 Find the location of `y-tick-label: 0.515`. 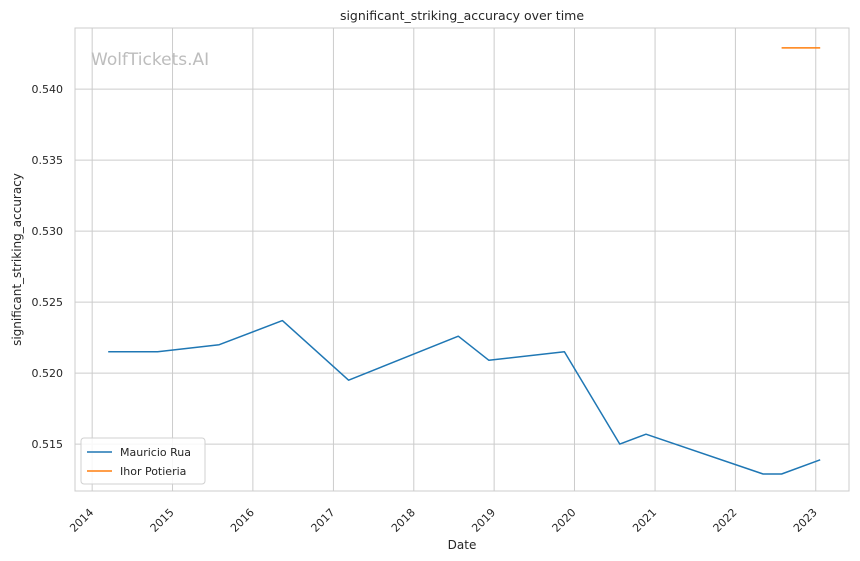

y-tick-label: 0.515 is located at coordinates (48, 444).